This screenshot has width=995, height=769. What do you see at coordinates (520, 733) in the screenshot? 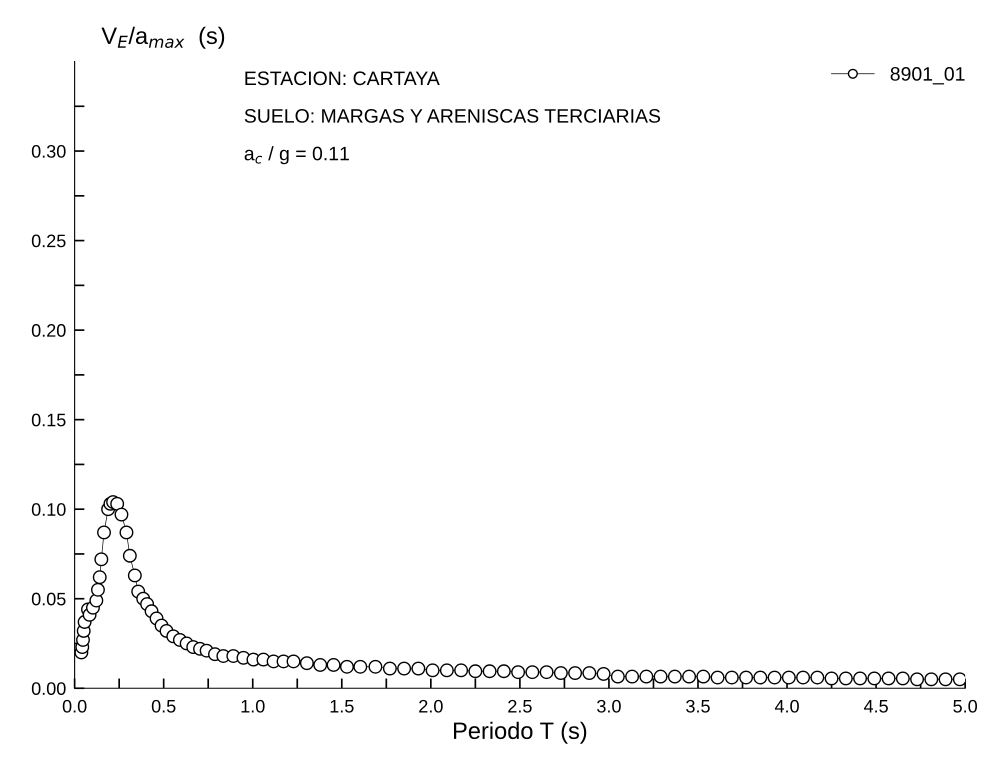
I see `x-axis-title: Periodo T (s)` at bounding box center [520, 733].